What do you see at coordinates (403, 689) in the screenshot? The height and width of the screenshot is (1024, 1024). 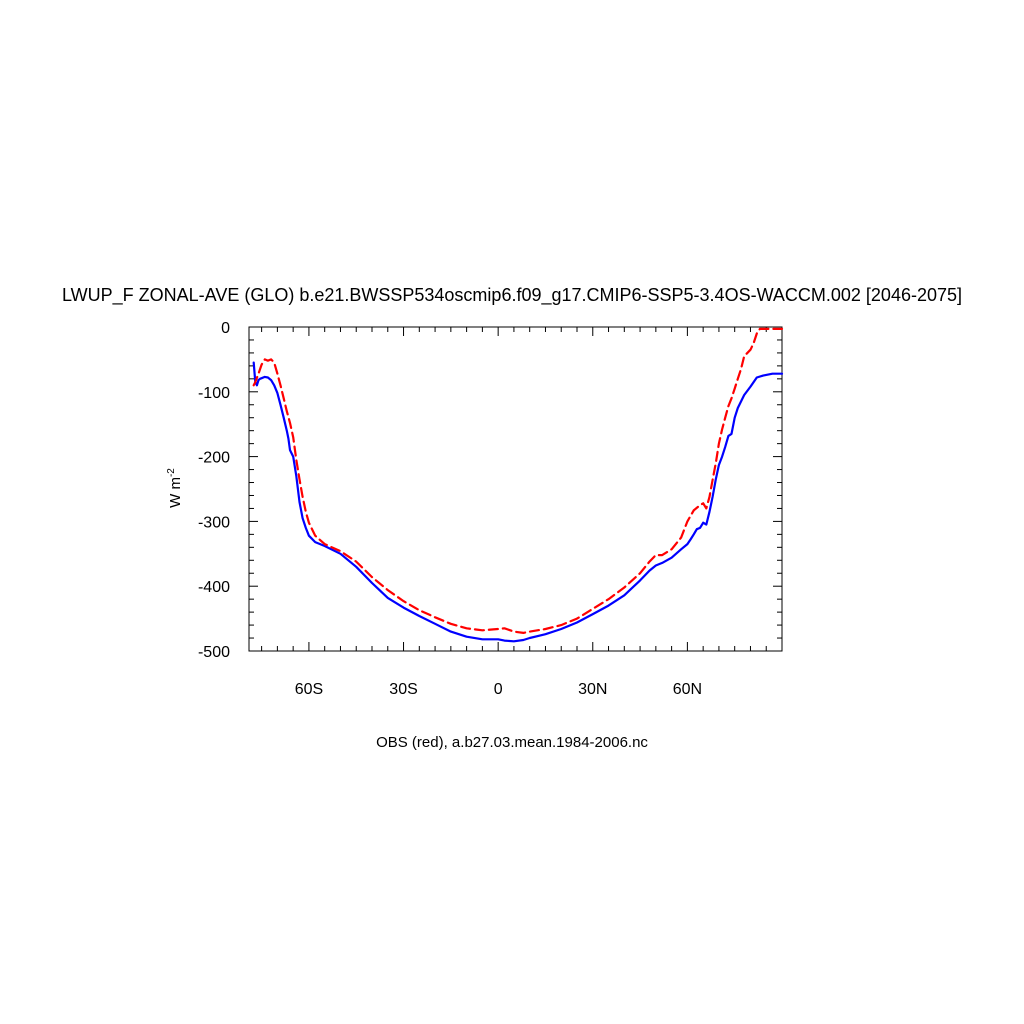 I see `x-tick-label: 30S` at bounding box center [403, 689].